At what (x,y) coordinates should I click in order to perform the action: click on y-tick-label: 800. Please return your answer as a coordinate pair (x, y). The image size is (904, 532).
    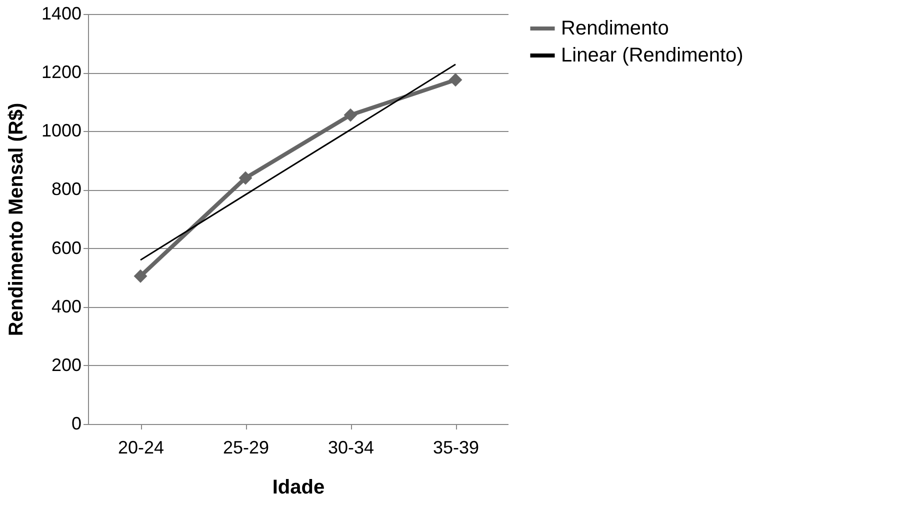
    Looking at the image, I should click on (66, 189).